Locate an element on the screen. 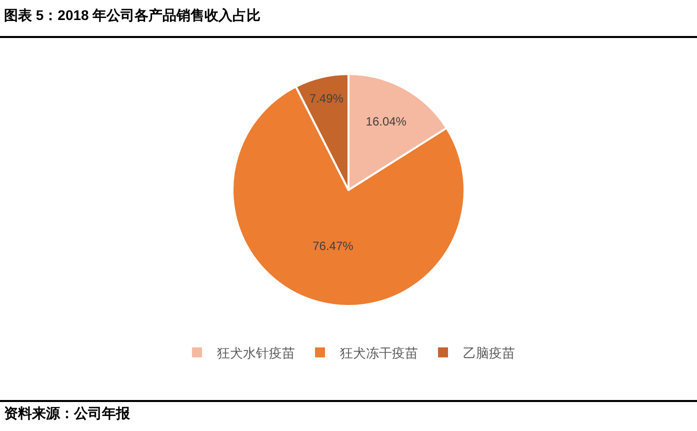 The image size is (697, 431). data-label: 16.04% is located at coordinates (386, 121).